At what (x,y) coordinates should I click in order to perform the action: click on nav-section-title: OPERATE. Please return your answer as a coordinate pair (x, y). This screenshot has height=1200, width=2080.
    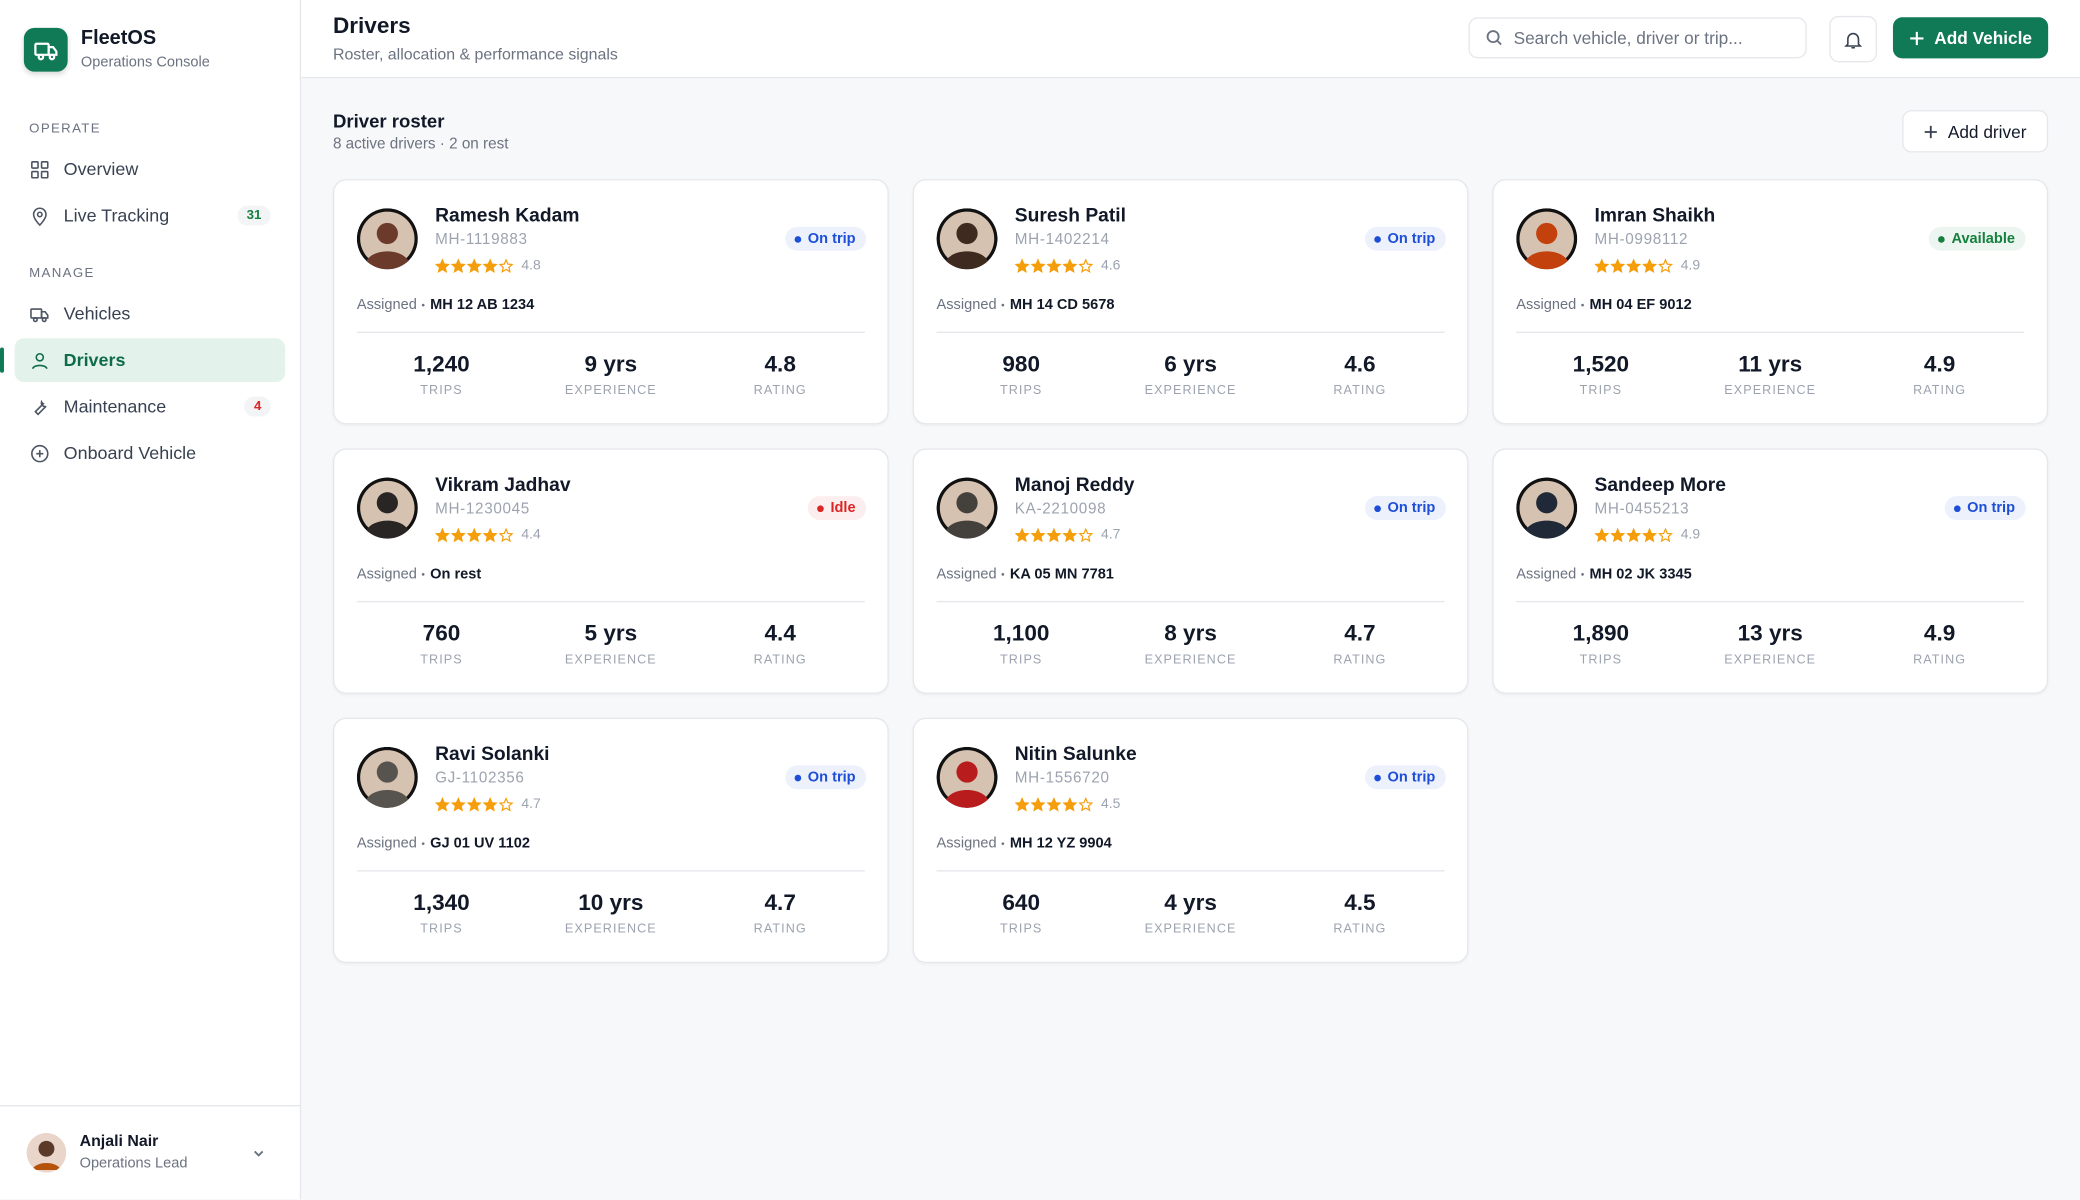
    Looking at the image, I should click on (65, 129).